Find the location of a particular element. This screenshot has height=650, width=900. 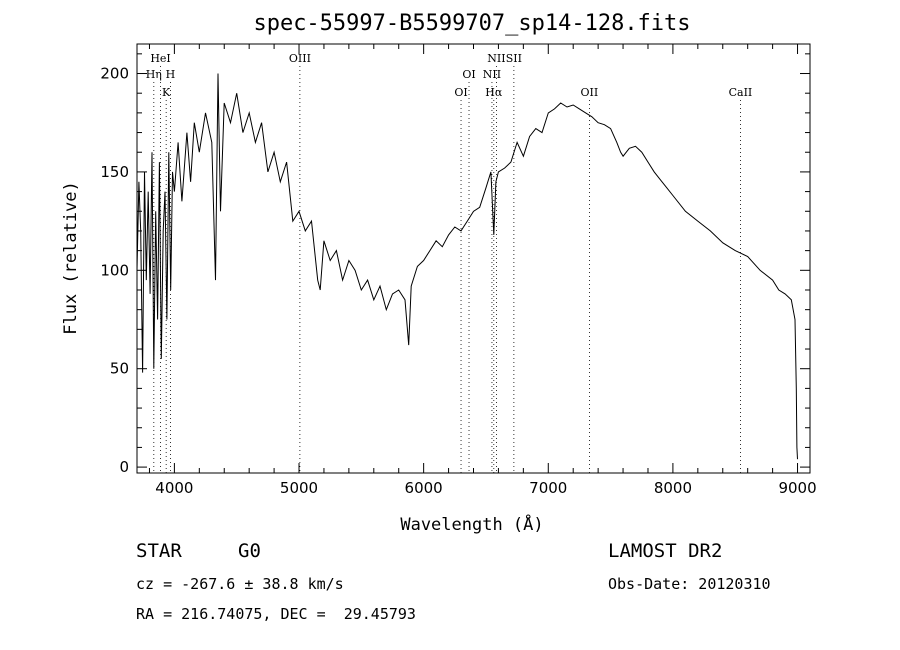

y-tick-label: 150 is located at coordinates (114, 172).